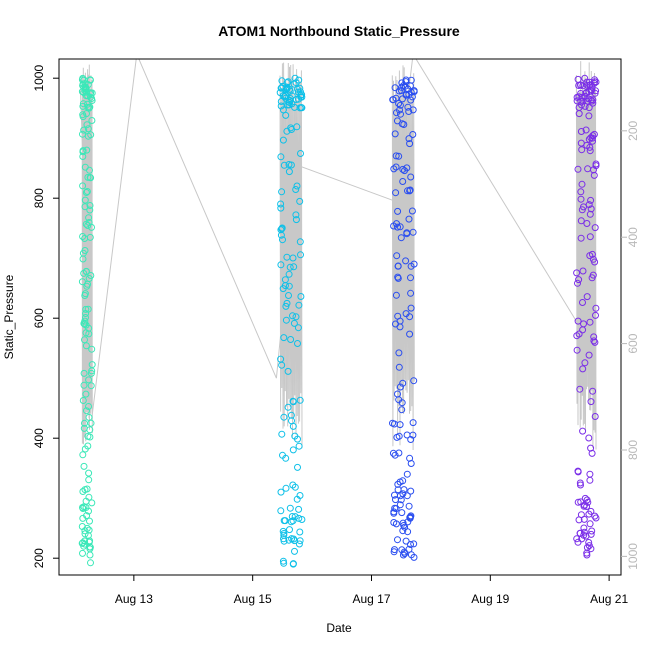 Image resolution: width=650 pixels, height=655 pixels. I want to click on right-y-tick-label: 1000, so click(633, 556).